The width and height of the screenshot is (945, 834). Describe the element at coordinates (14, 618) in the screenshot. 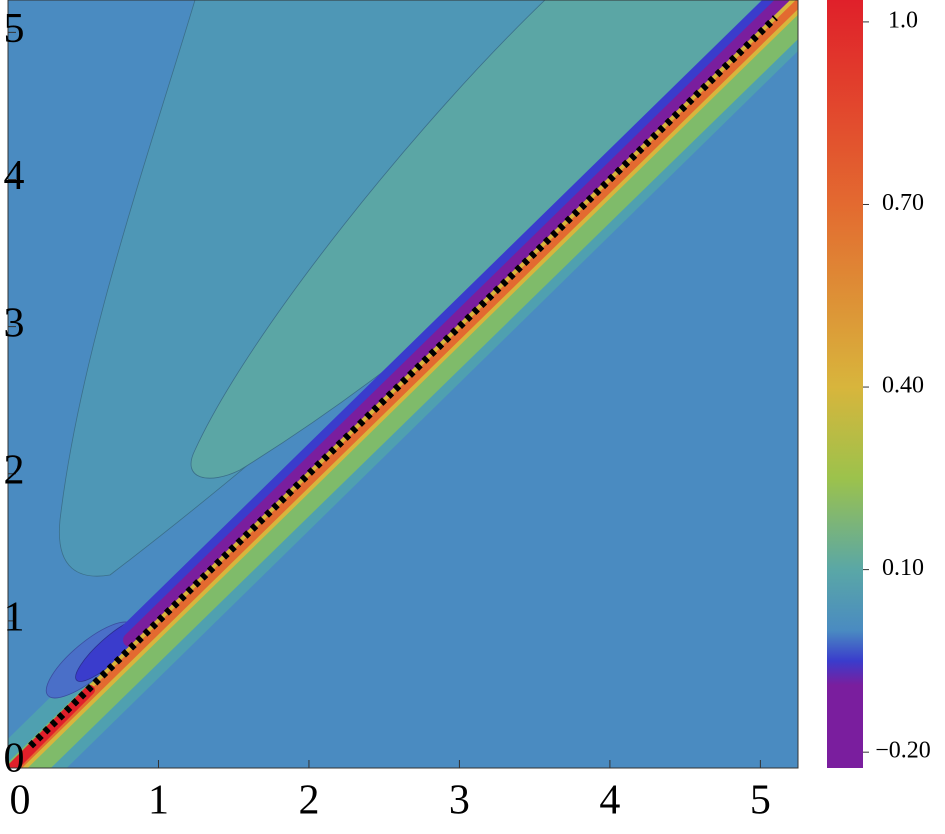

I see `y-tick-label: 1` at that location.